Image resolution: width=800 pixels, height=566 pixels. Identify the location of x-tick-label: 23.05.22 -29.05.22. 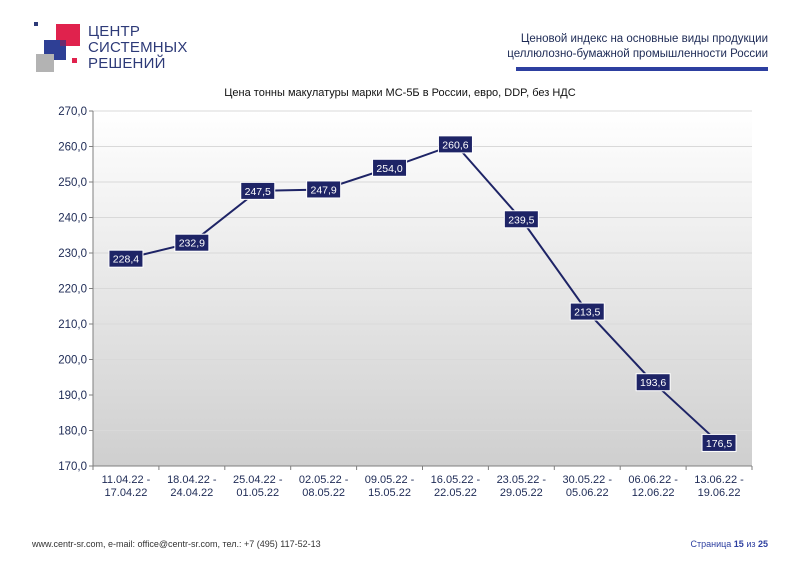
(522, 486).